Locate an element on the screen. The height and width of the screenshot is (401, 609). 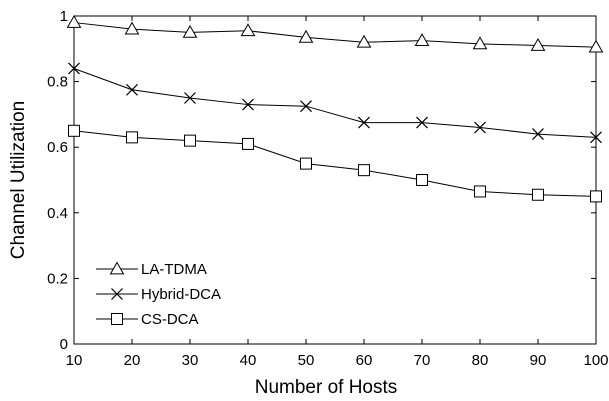
legend-label: Hybrid-DCA is located at coordinates (181, 294).